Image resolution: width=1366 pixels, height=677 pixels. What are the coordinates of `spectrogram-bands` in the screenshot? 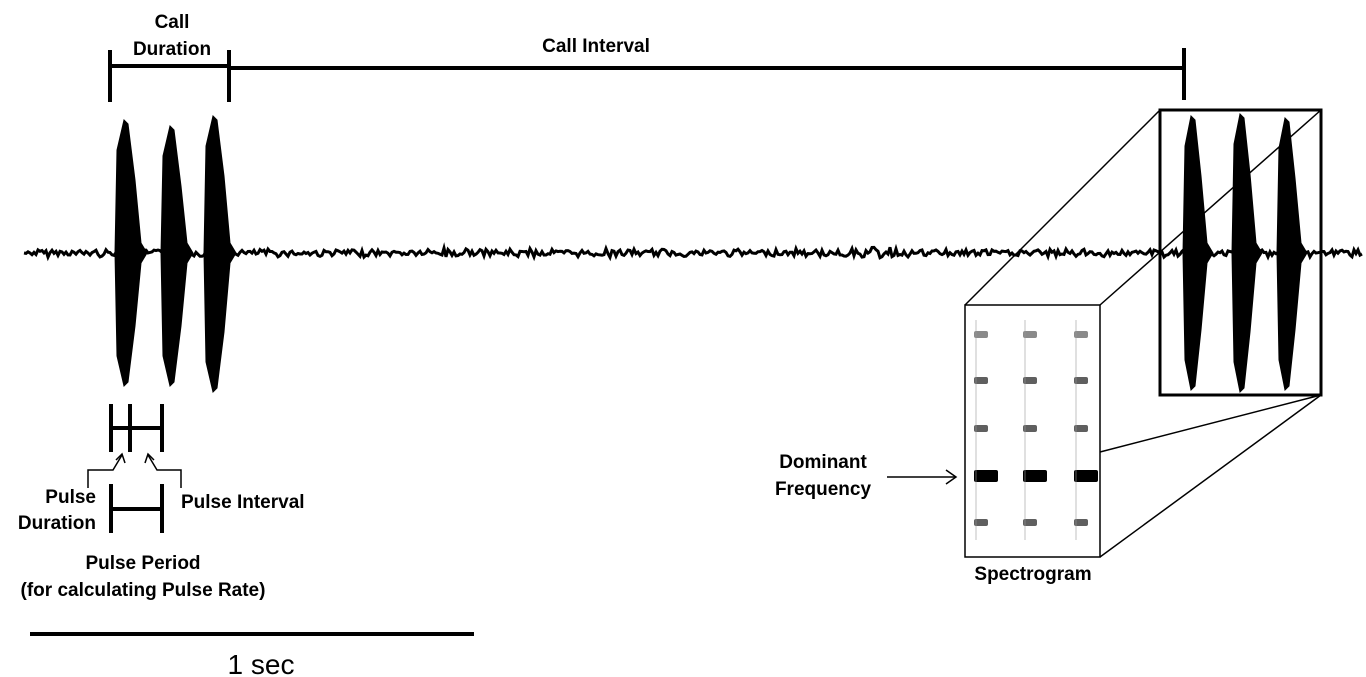 It's located at (1036, 430).